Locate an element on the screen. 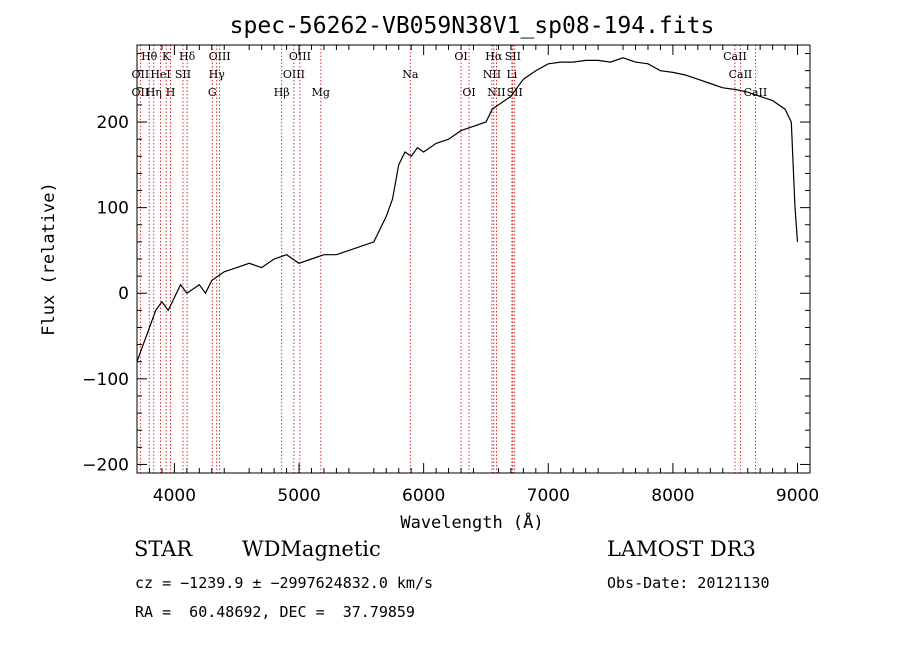  x-tick-label: 6000 is located at coordinates (423, 496).